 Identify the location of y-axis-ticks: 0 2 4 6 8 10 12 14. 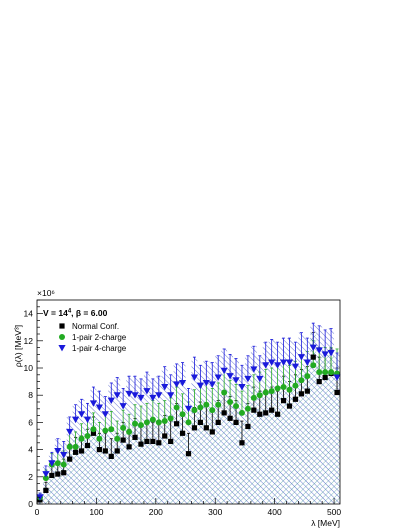
(33, 404).